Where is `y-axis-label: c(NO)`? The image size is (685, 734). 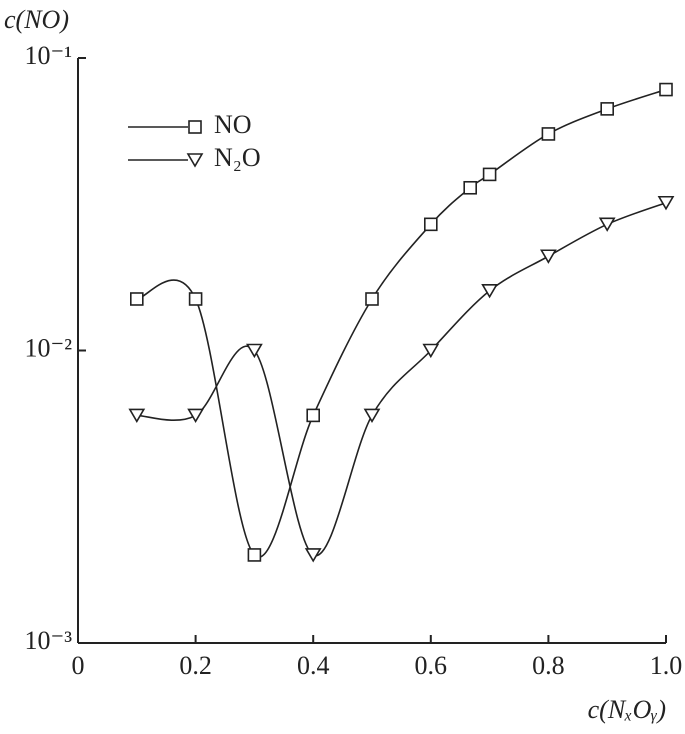
y-axis-label: c(NO) is located at coordinates (36, 19).